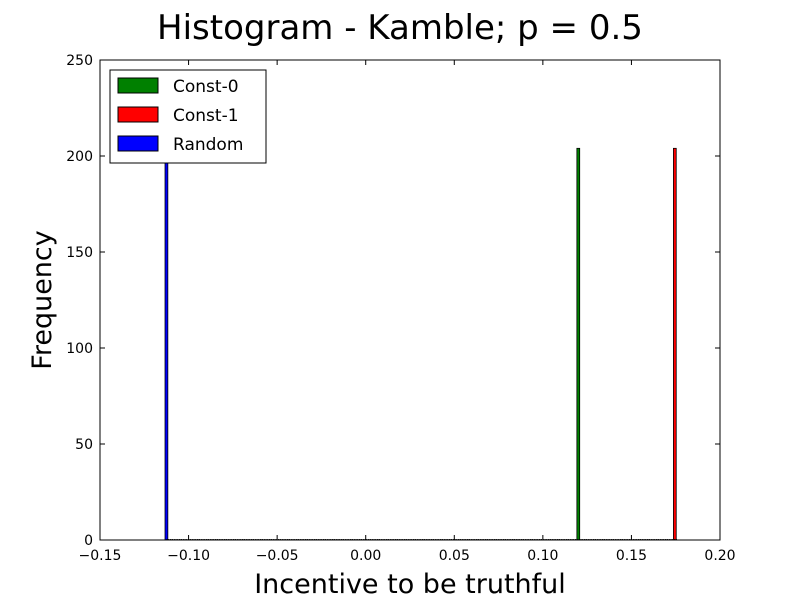 The width and height of the screenshot is (800, 600). Describe the element at coordinates (206, 116) in the screenshot. I see `legend-label-const-1: Const-1` at that location.